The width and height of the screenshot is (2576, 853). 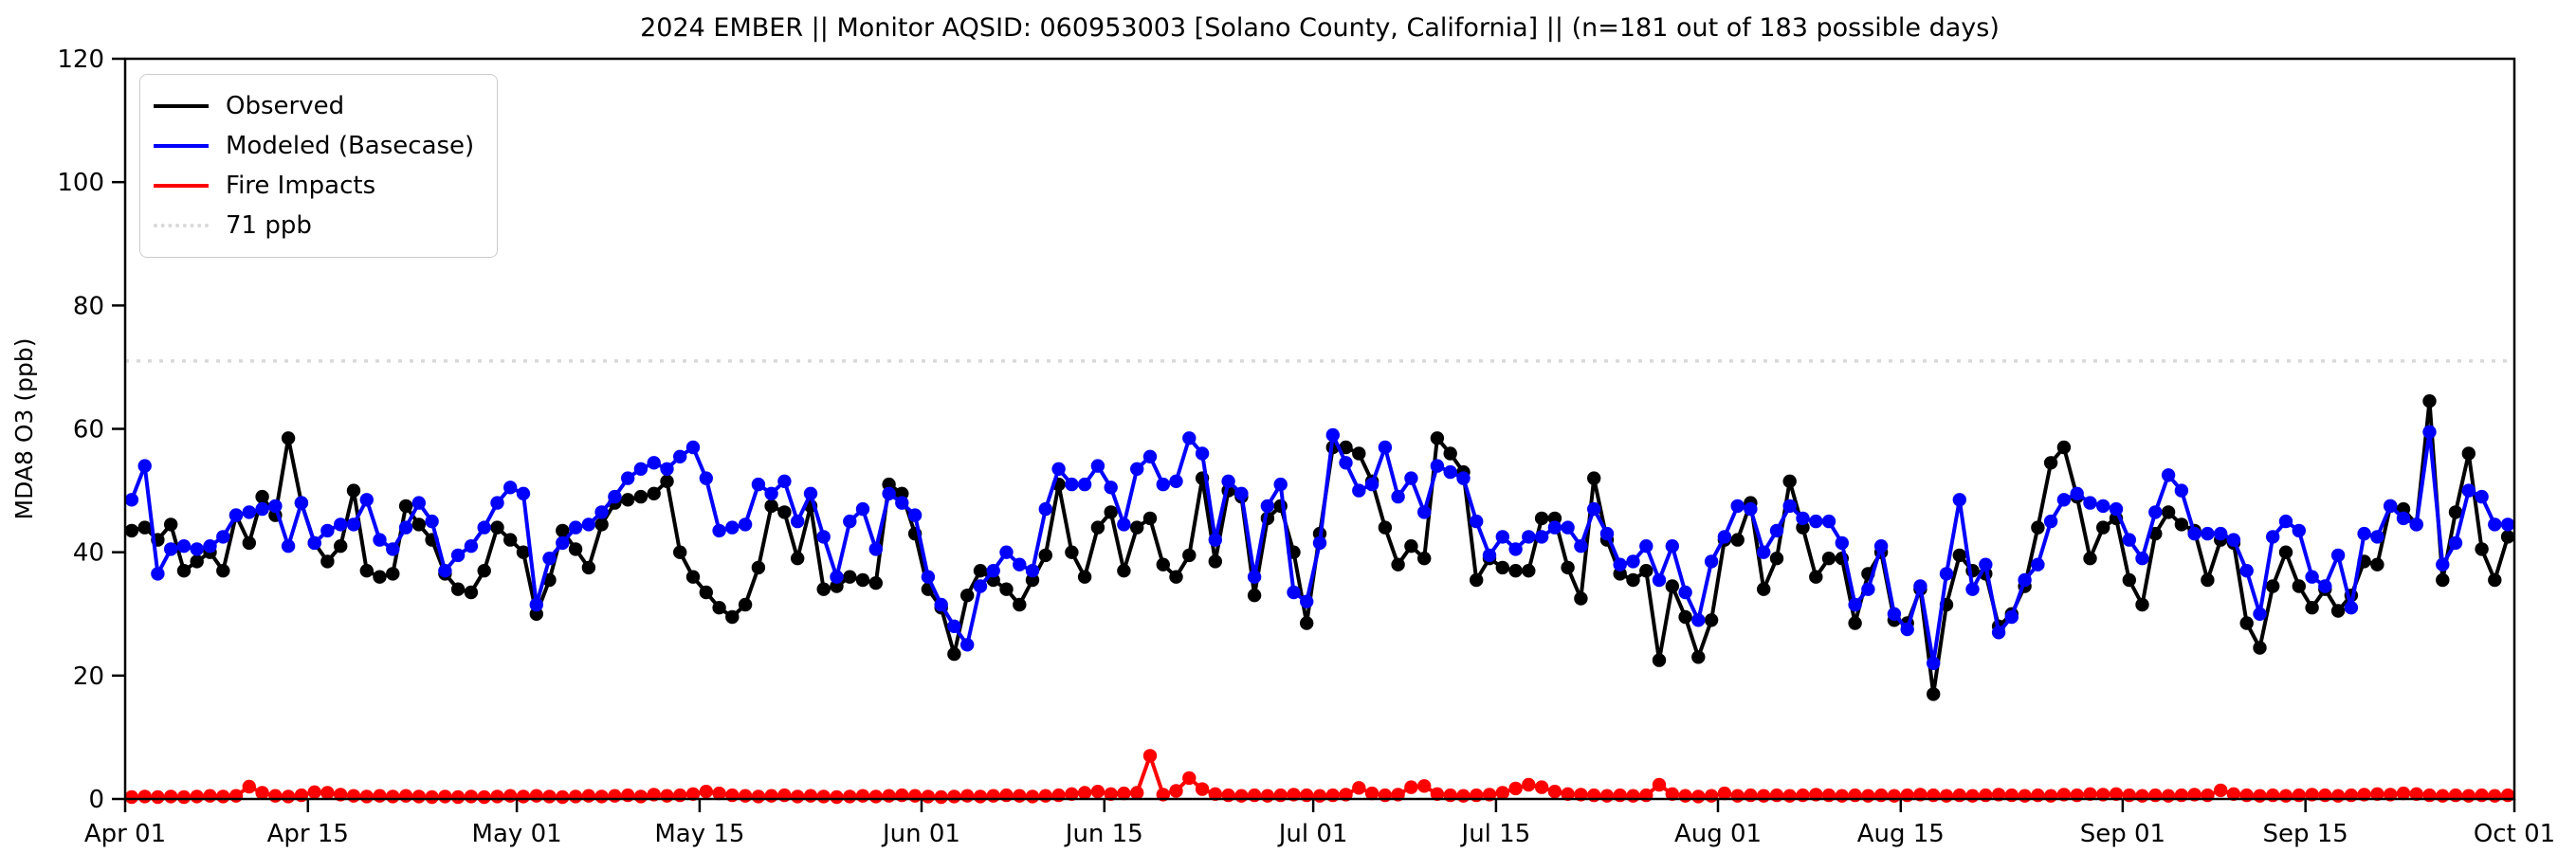 What do you see at coordinates (301, 186) in the screenshot?
I see `legend-label-fire: Fire Impacts` at bounding box center [301, 186].